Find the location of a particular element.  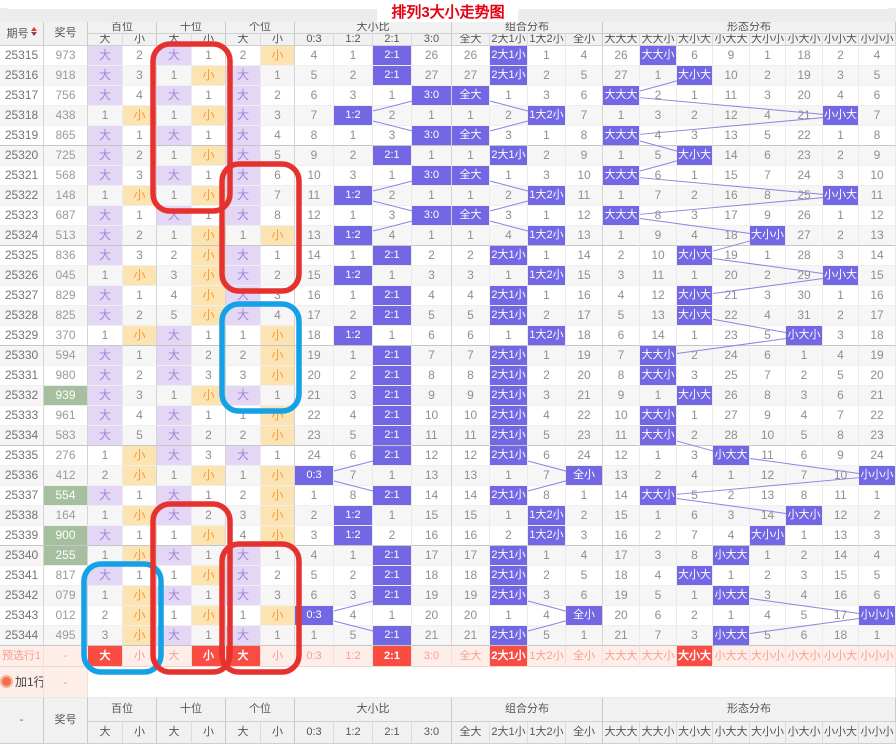

cell: 17 is located at coordinates (314, 316).